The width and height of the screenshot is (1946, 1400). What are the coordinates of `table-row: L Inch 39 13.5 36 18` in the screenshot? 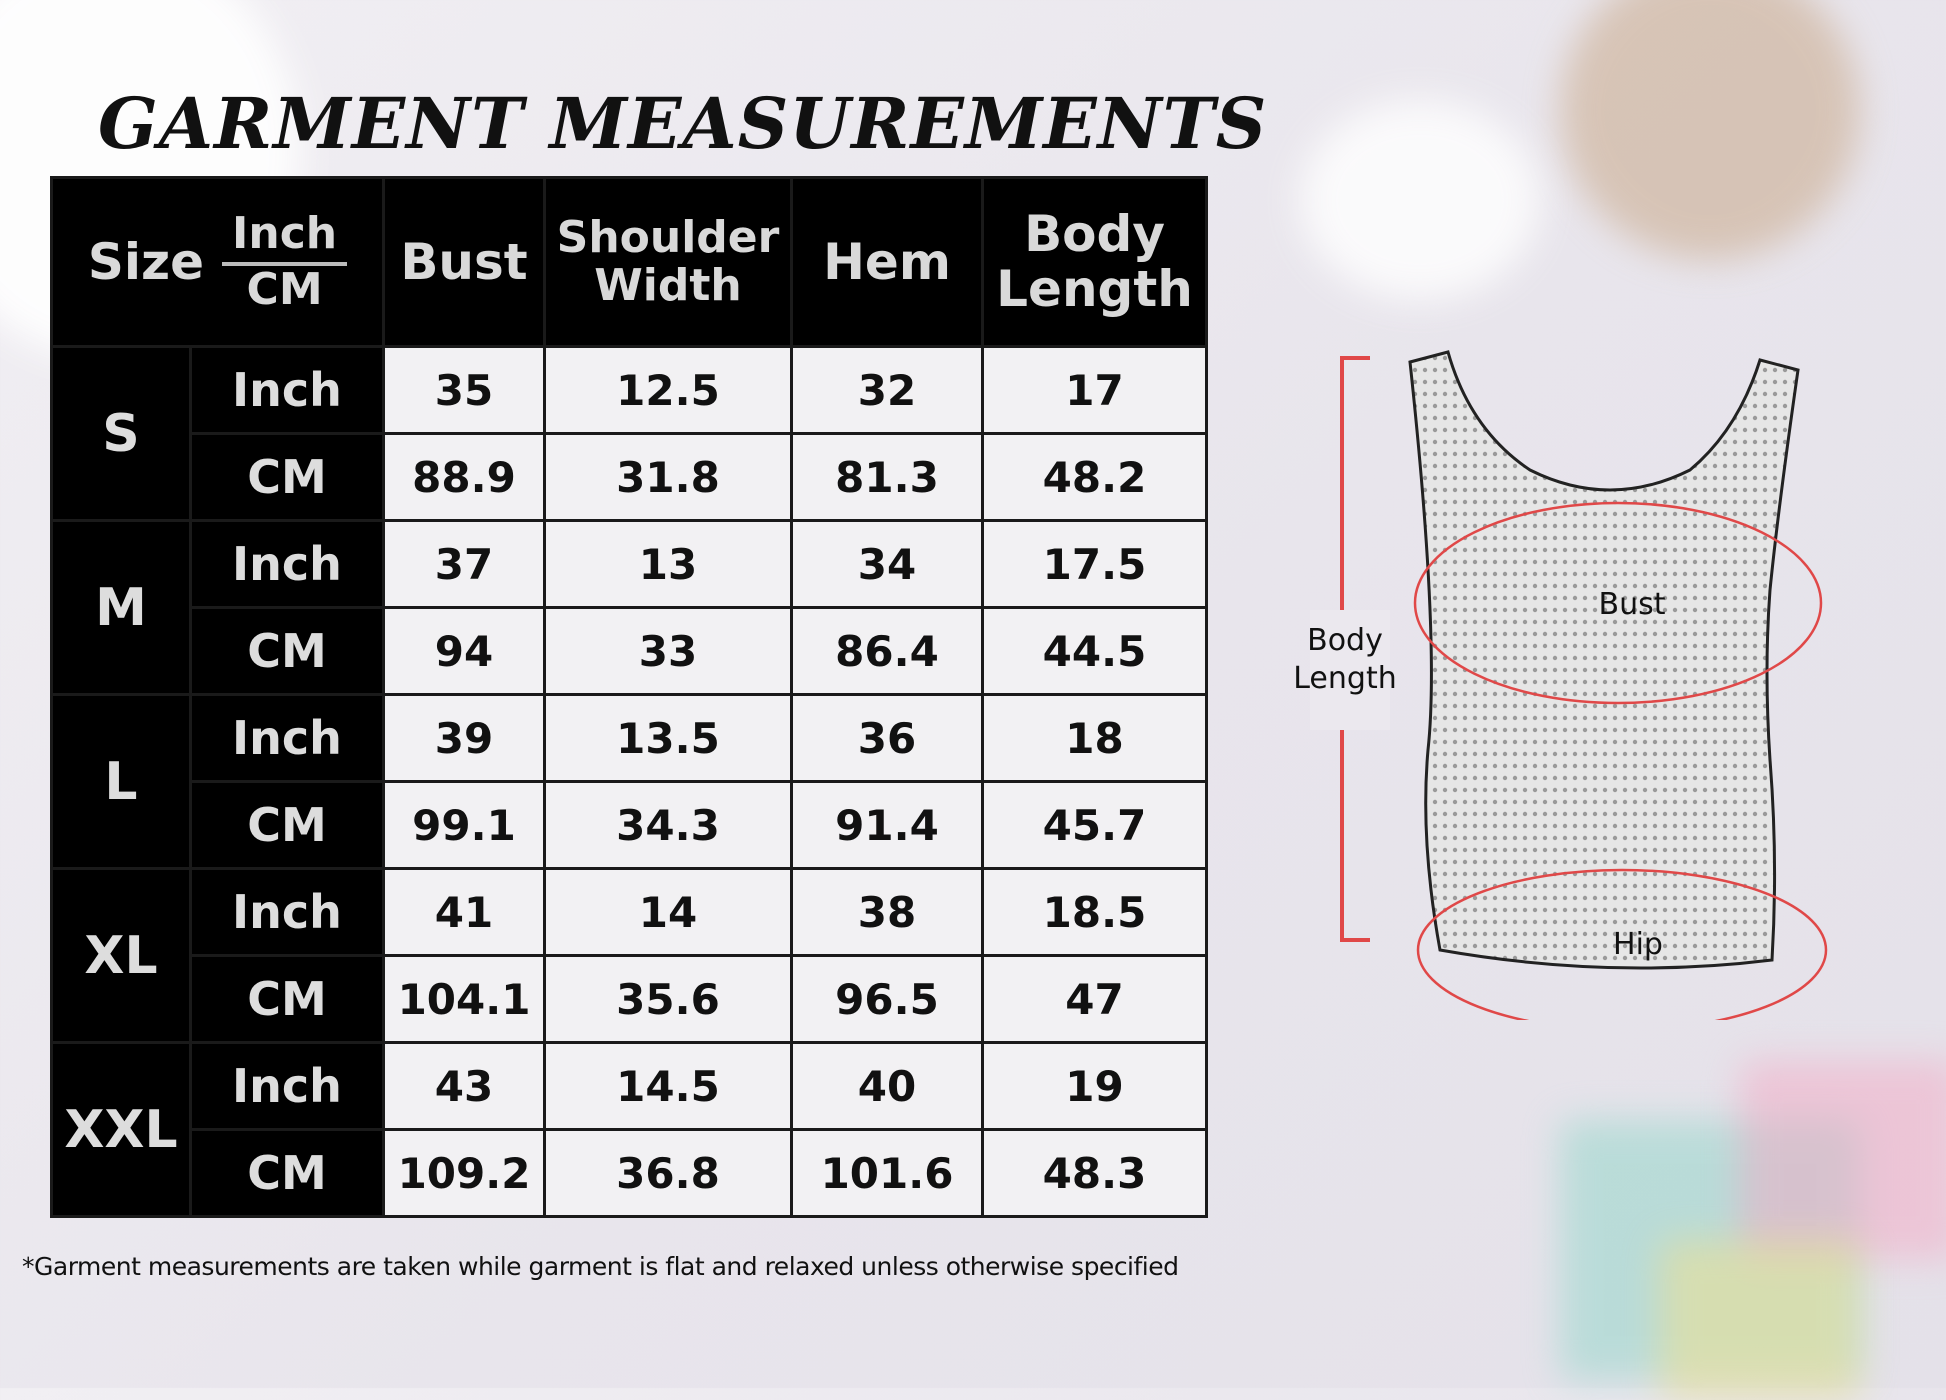 It's located at (629, 781).